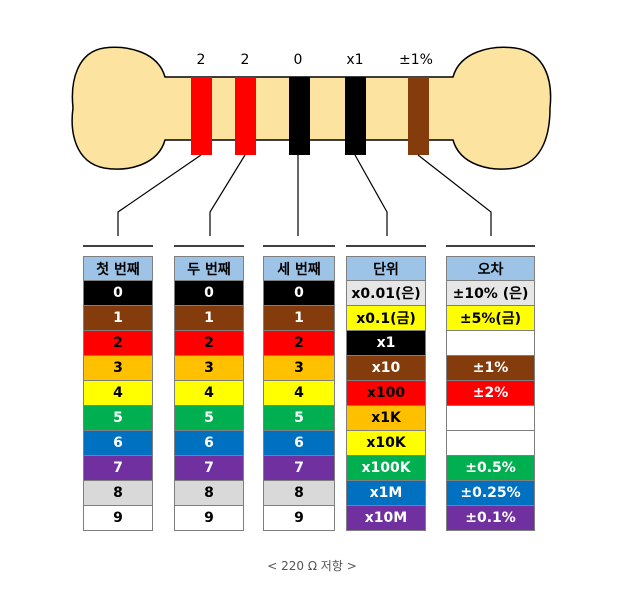 The height and width of the screenshot is (595, 624). I want to click on color-table-5: 오차 ±10% (은) ±5%(금) ±1% ±2% ±0.5% ±0.25% ±0.1%, so click(490, 393).